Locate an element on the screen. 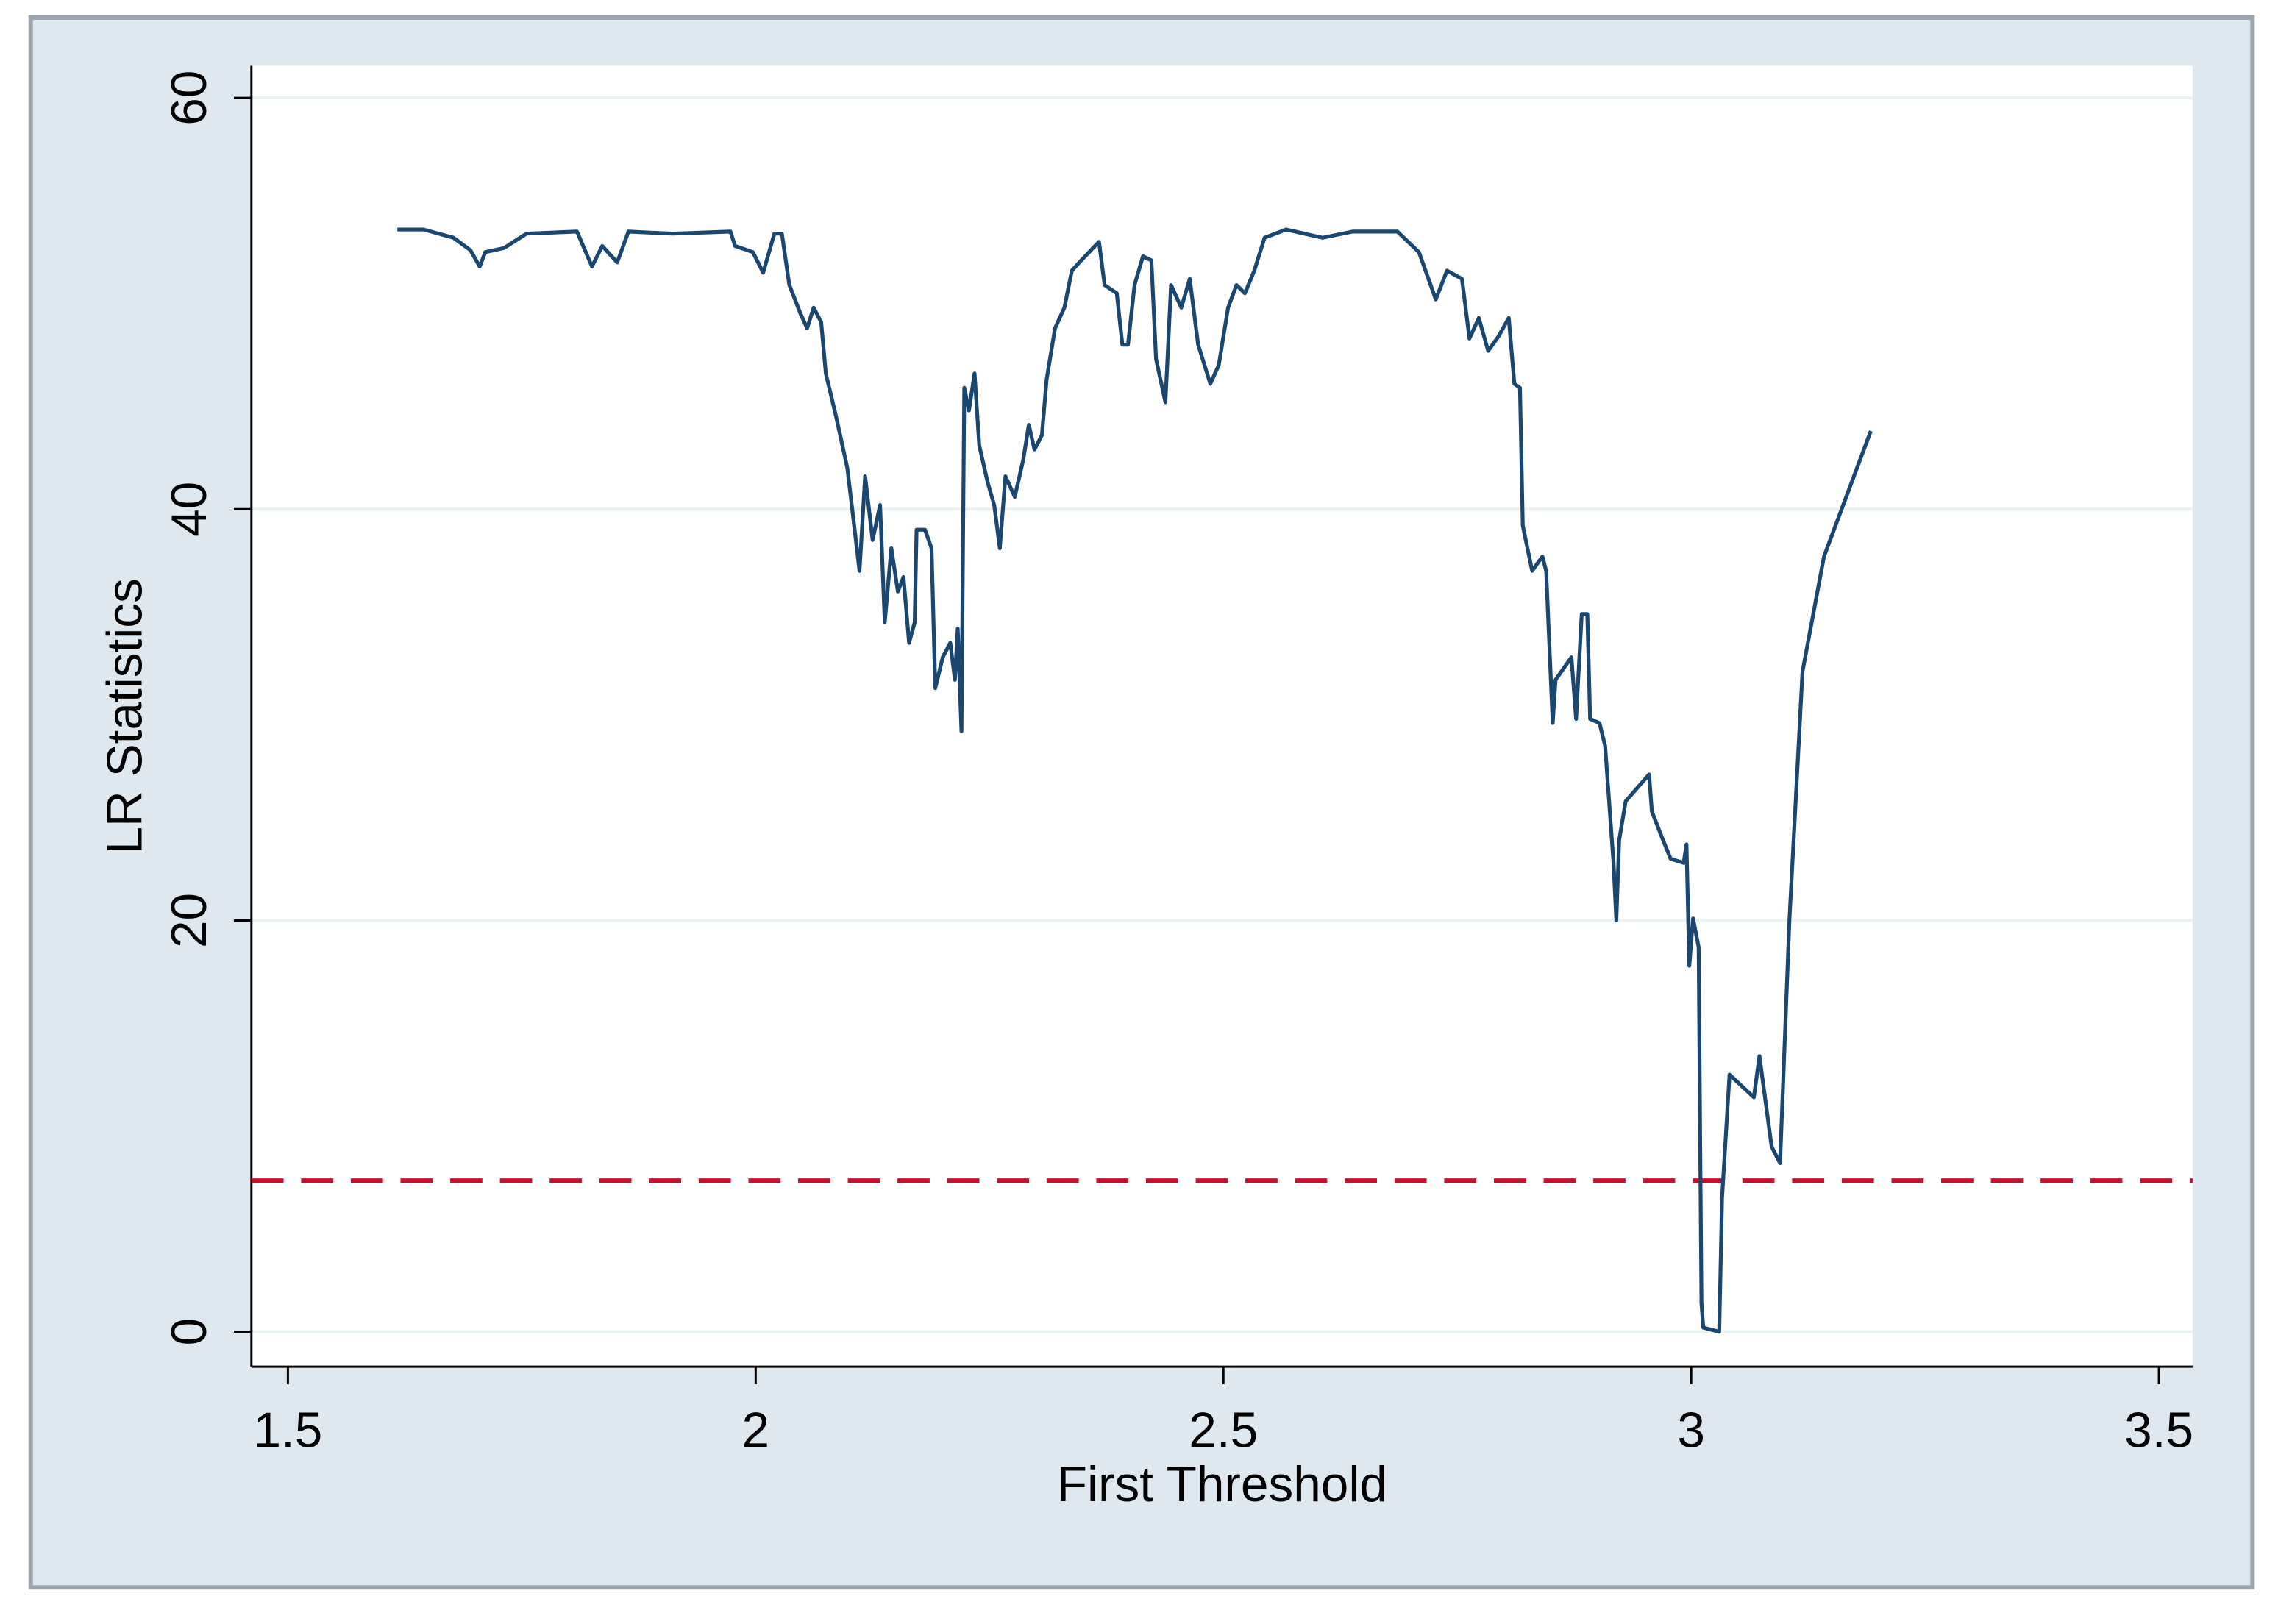  y-axis-title: LR Statistics is located at coordinates (125, 716).